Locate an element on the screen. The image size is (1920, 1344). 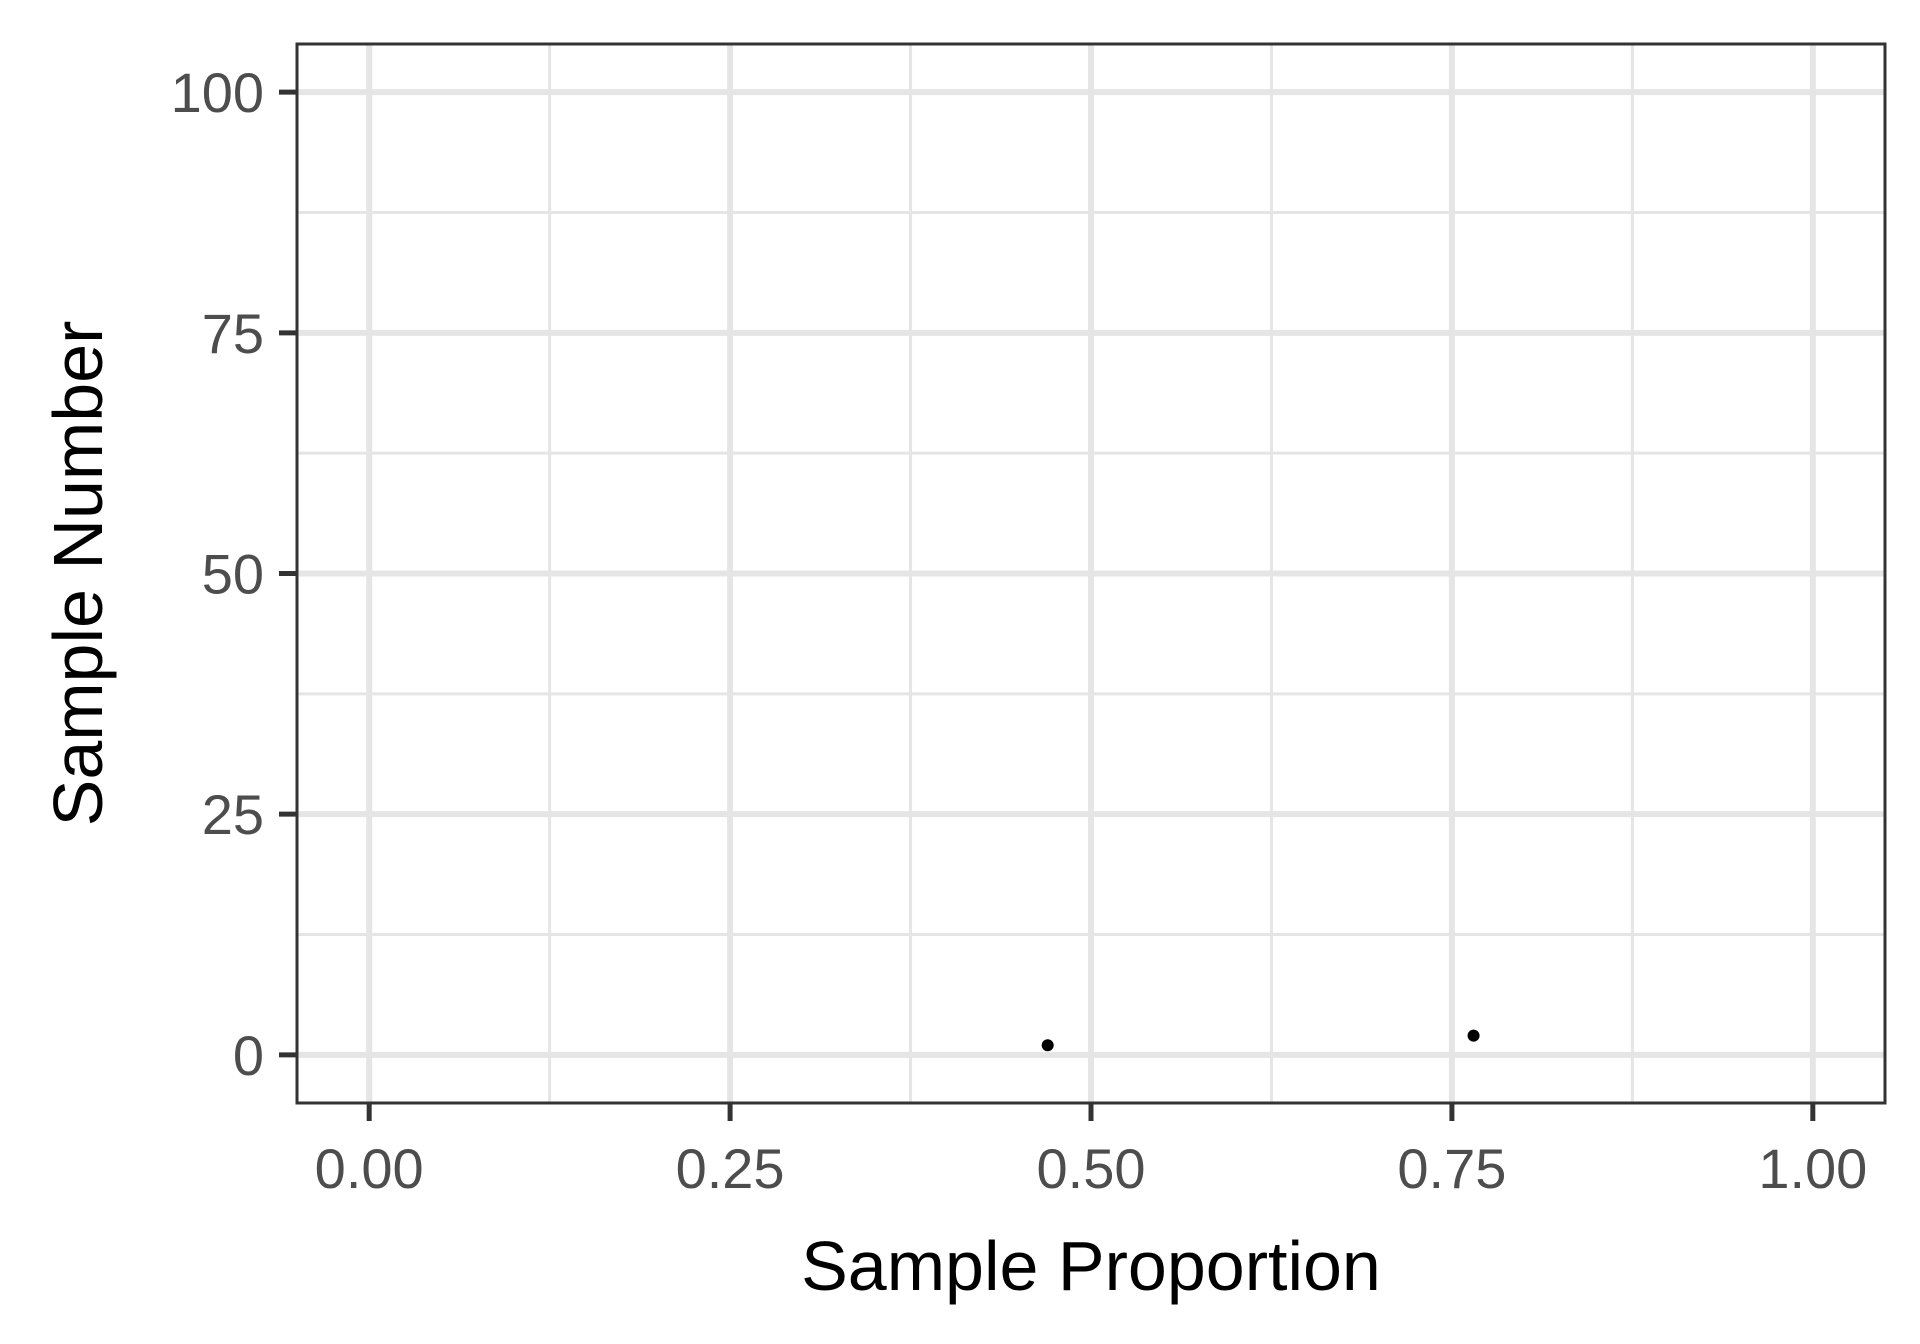
x-axis-title: Sample Proportion is located at coordinates (1091, 1266).